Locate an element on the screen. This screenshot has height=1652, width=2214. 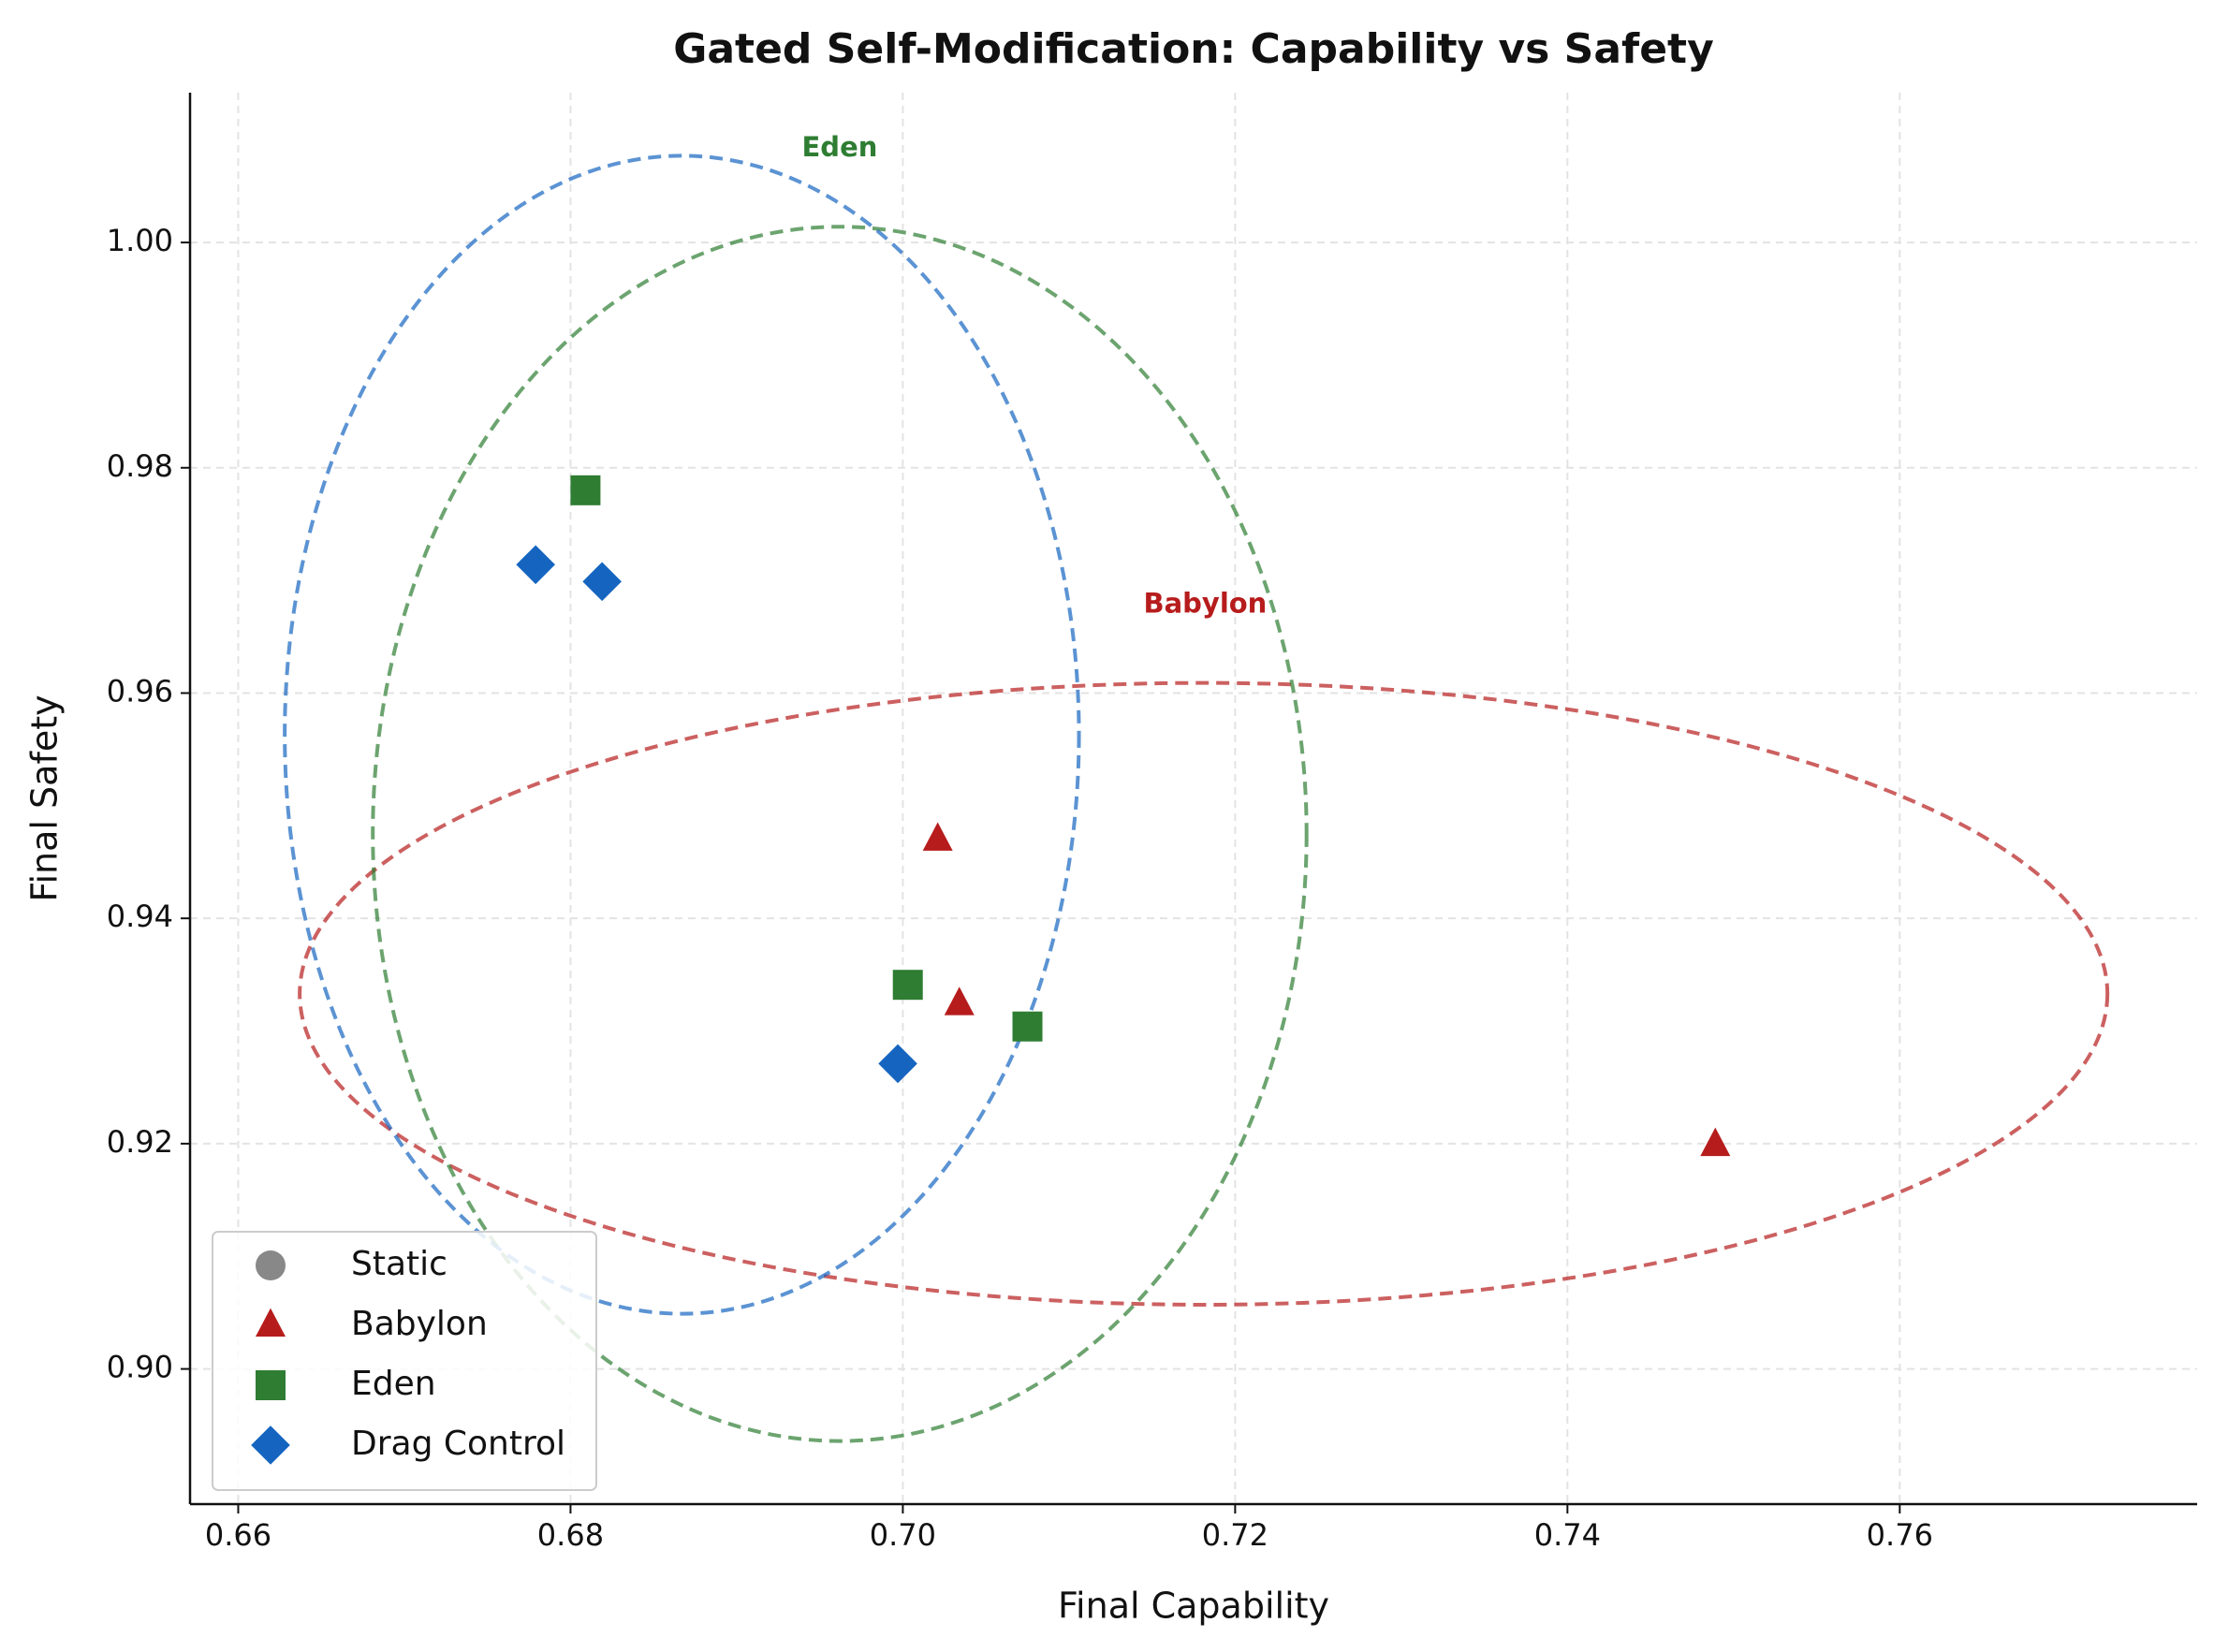
y-tick-label: 0.94 is located at coordinates (140, 916).